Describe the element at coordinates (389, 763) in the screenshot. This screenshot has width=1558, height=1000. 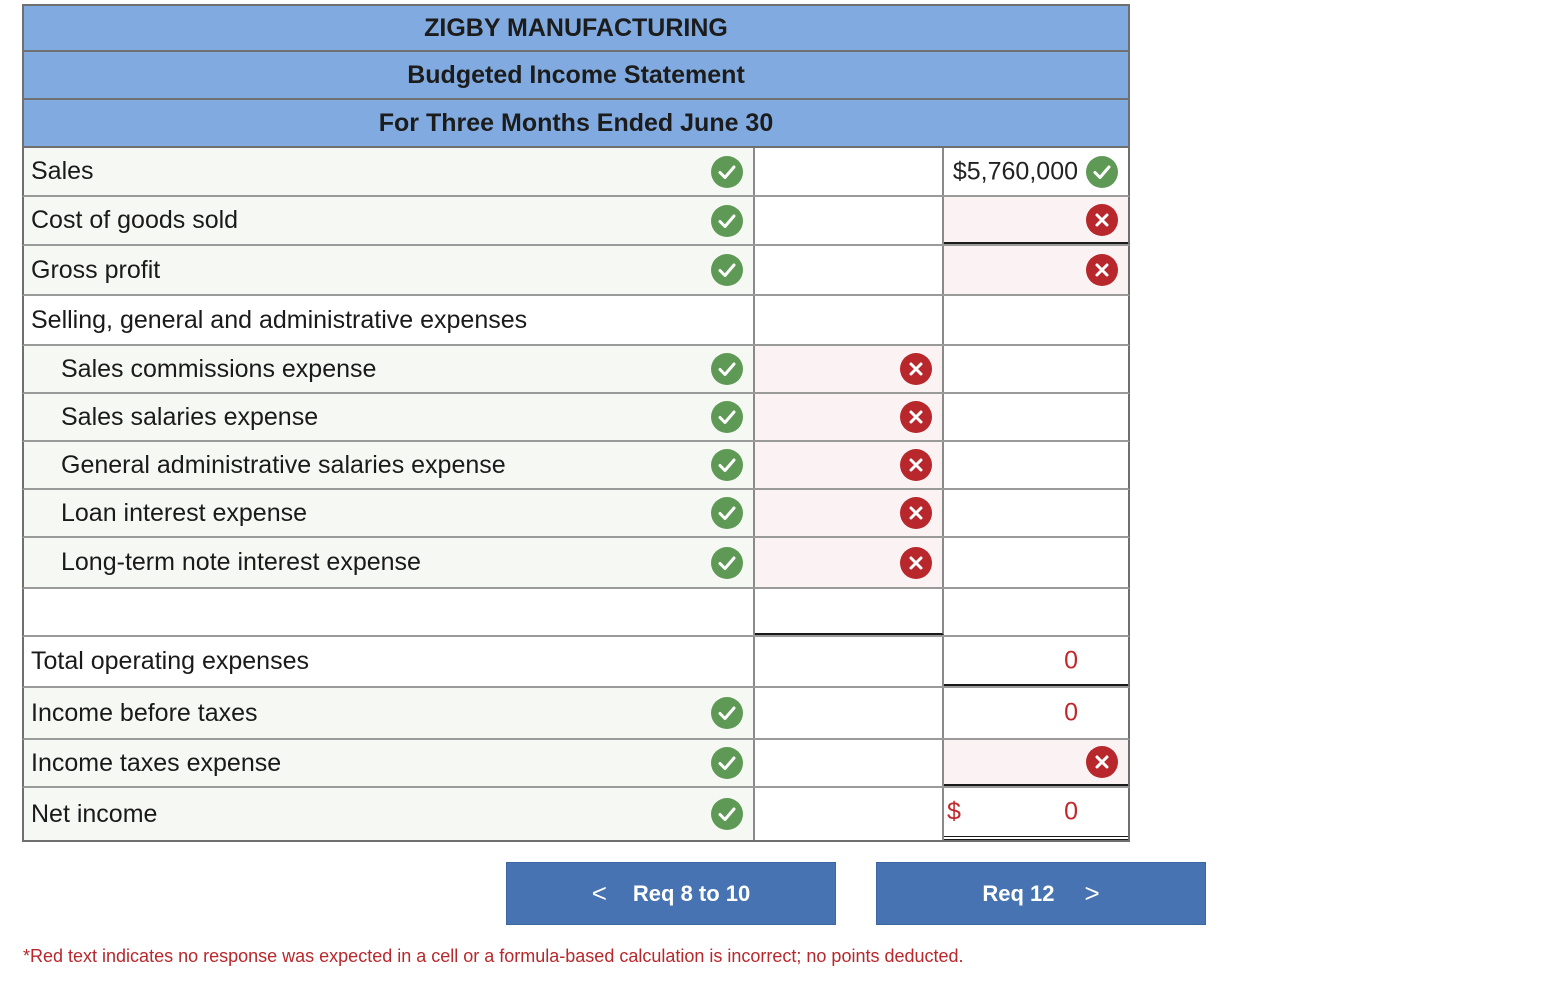
I see `income-taxes-label-select: Income taxes expense` at that location.